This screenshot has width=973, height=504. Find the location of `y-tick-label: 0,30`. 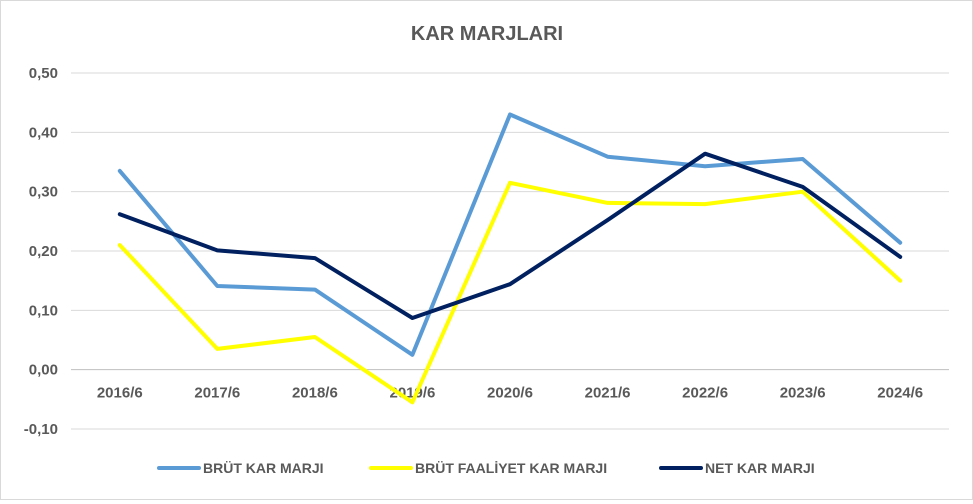

y-tick-label: 0,30 is located at coordinates (43, 192).